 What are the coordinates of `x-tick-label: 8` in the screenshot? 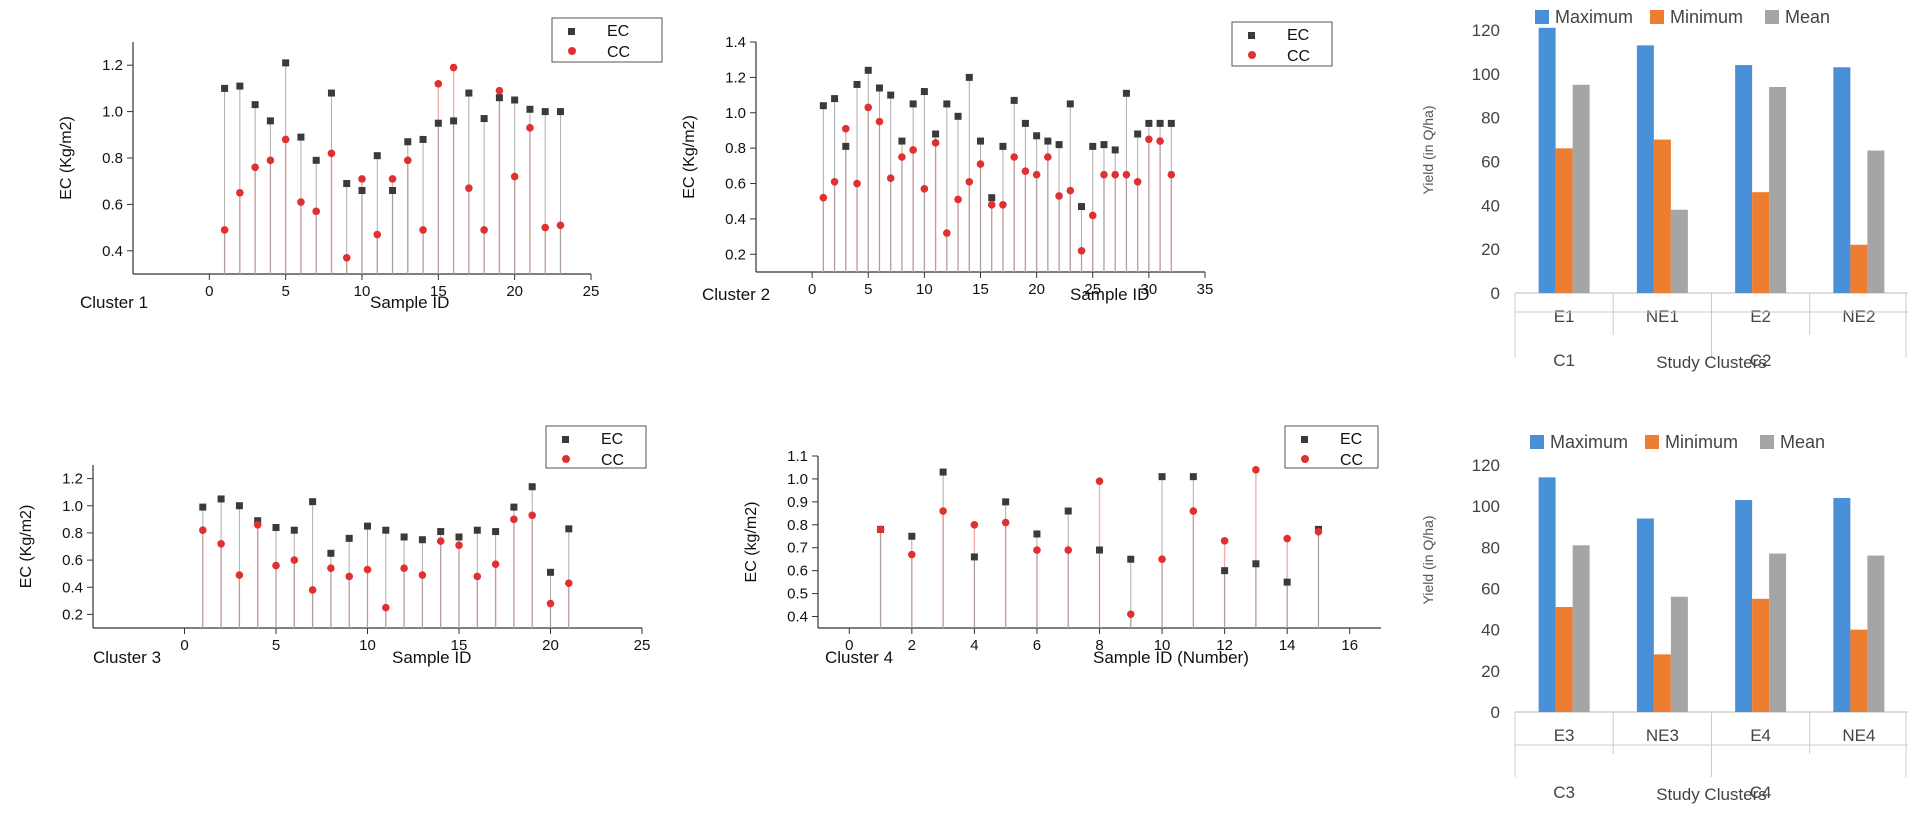 It's located at (1099, 645).